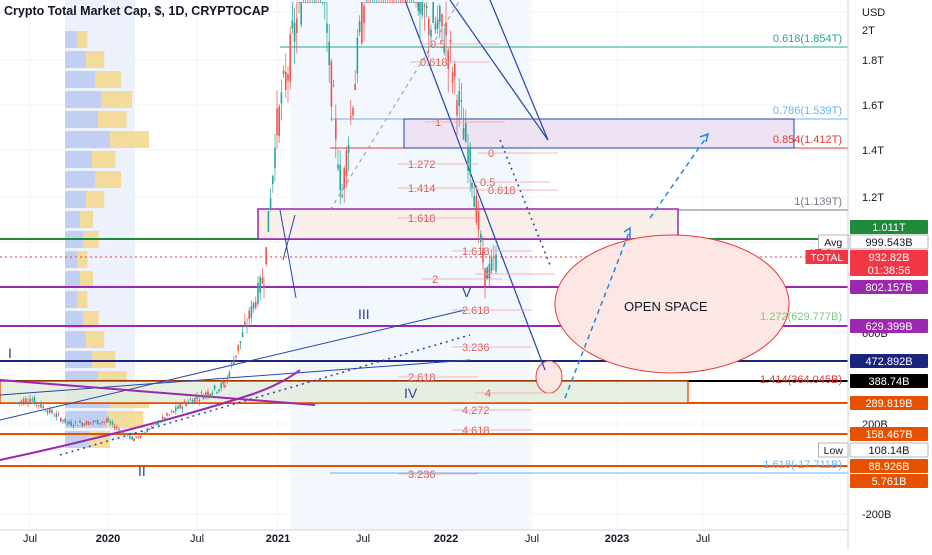 The width and height of the screenshot is (932, 555). Describe the element at coordinates (525, 202) in the screenshot. I see `dotted-trend-line` at that location.